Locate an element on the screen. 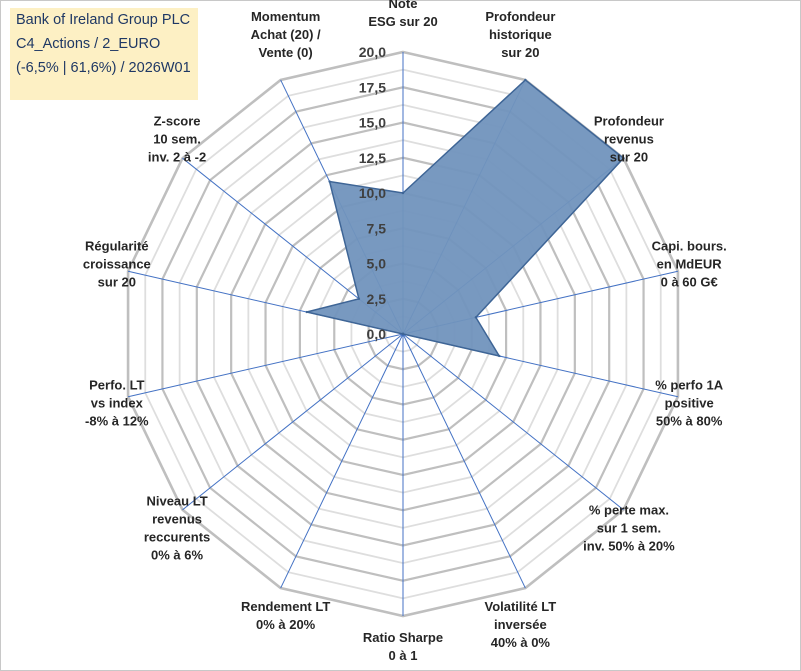 This screenshot has width=801, height=671. axis-label-line: Rendement LT is located at coordinates (285, 606).